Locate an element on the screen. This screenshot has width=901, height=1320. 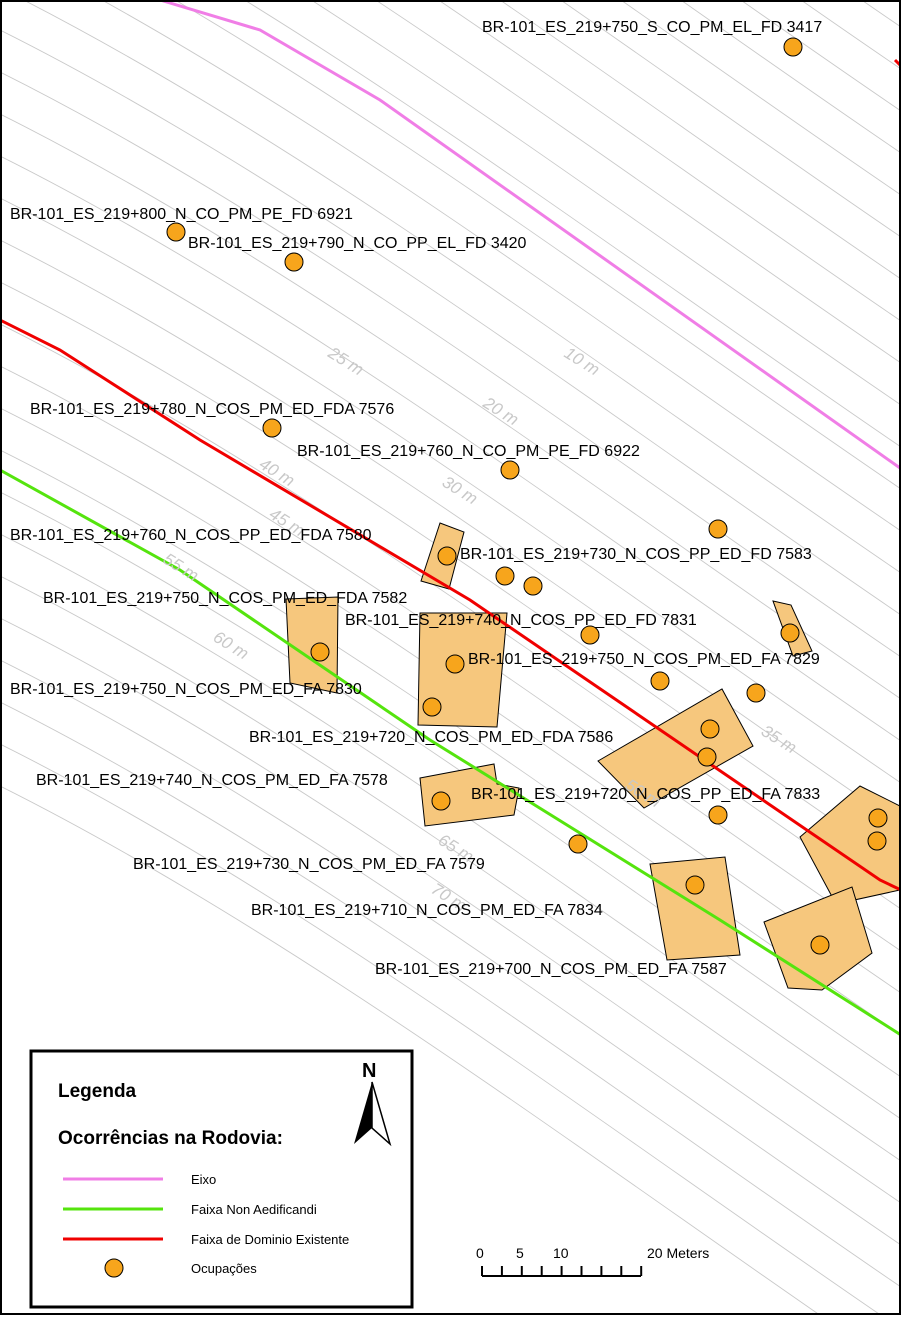
occurrence-label: BR-101_ES_219+730_N_COS_PM_ED_FA 7579 is located at coordinates (309, 864).